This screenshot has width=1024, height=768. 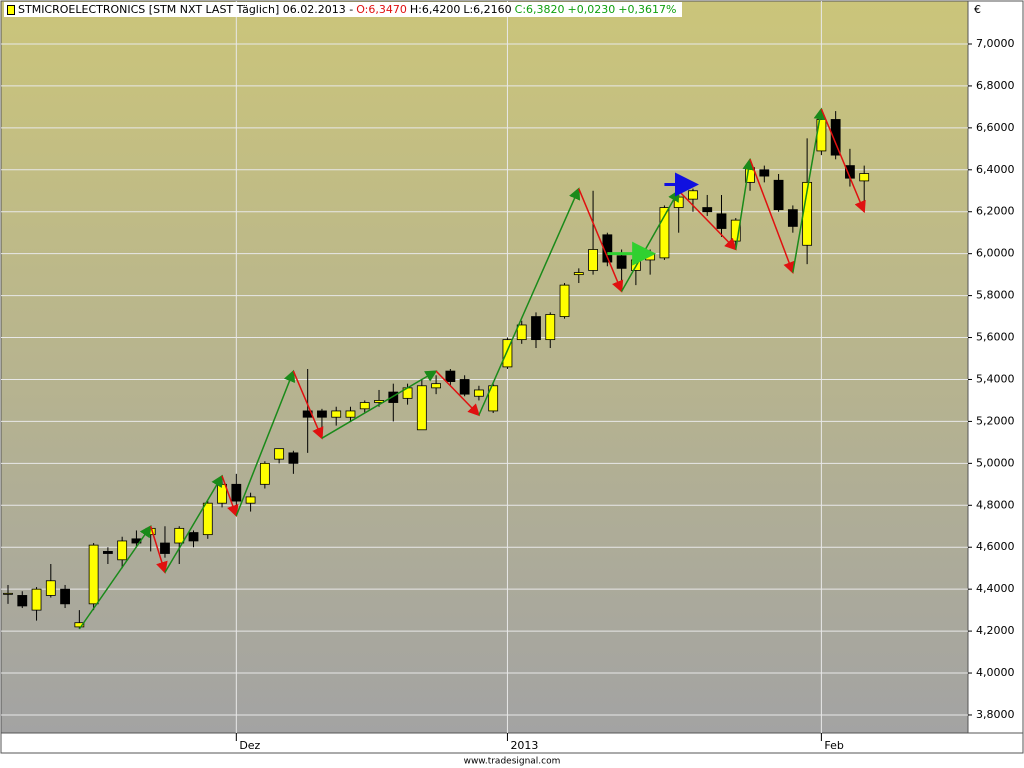 What do you see at coordinates (995, 211) in the screenshot?
I see `y-tick-label: 6,2000` at bounding box center [995, 211].